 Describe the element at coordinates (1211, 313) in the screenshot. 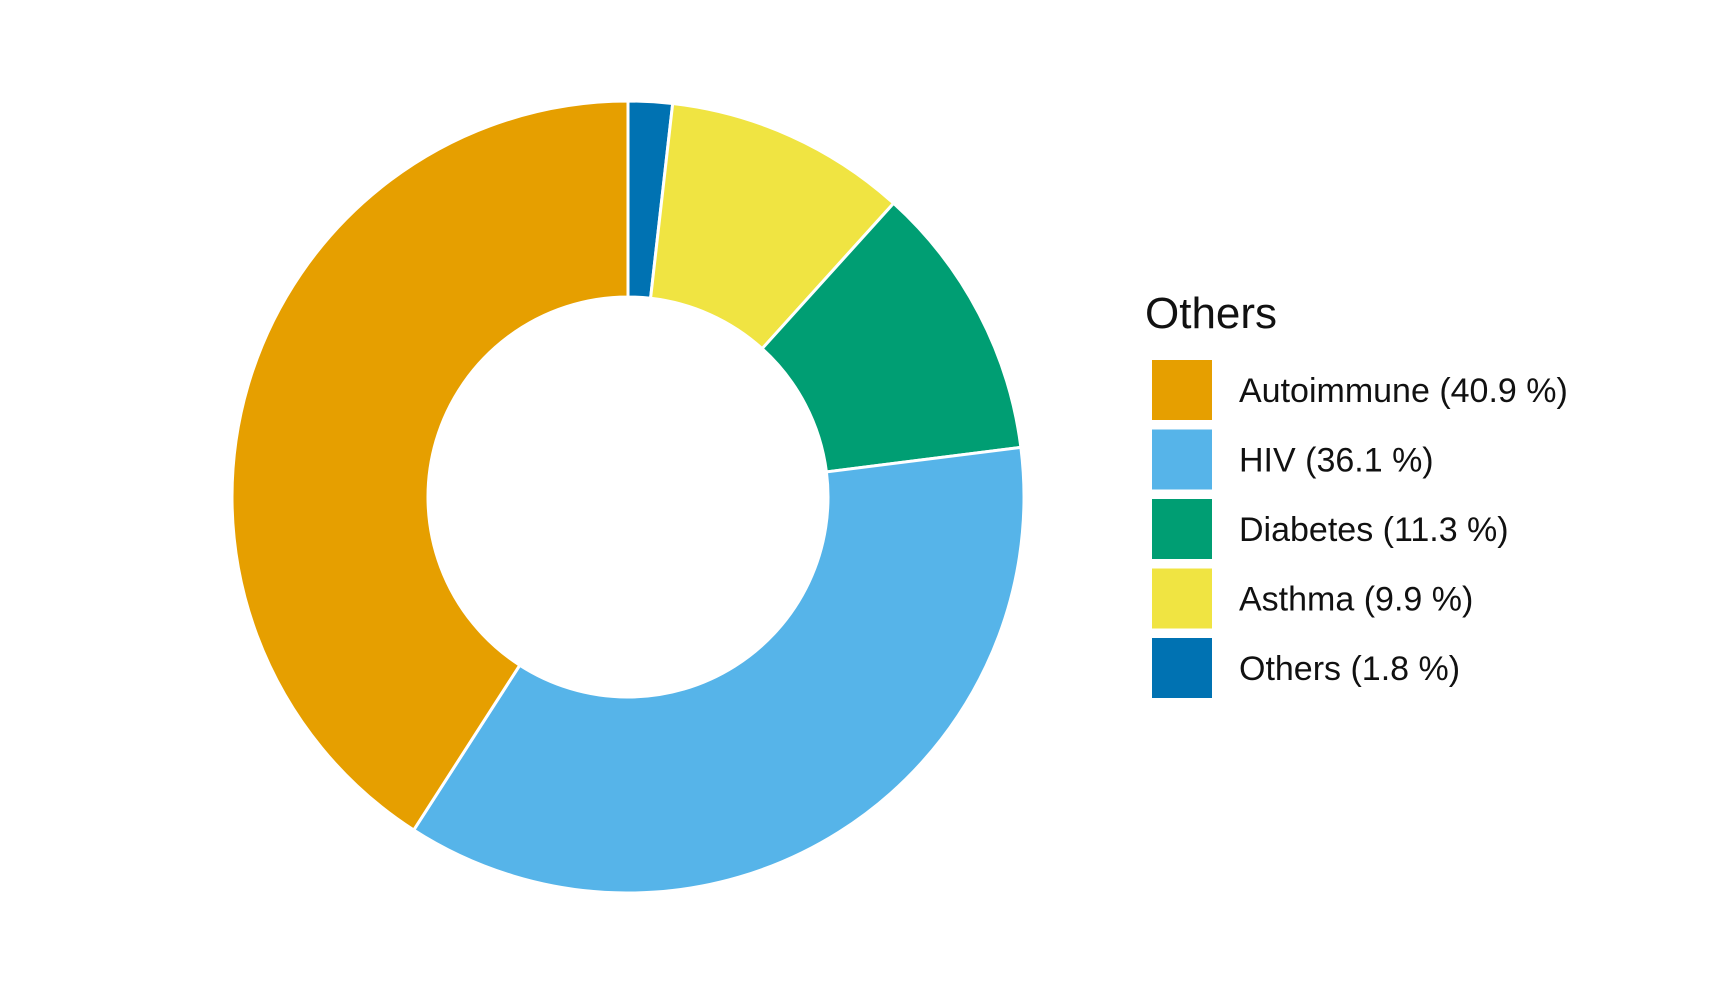

I see `legend-title: Others` at that location.